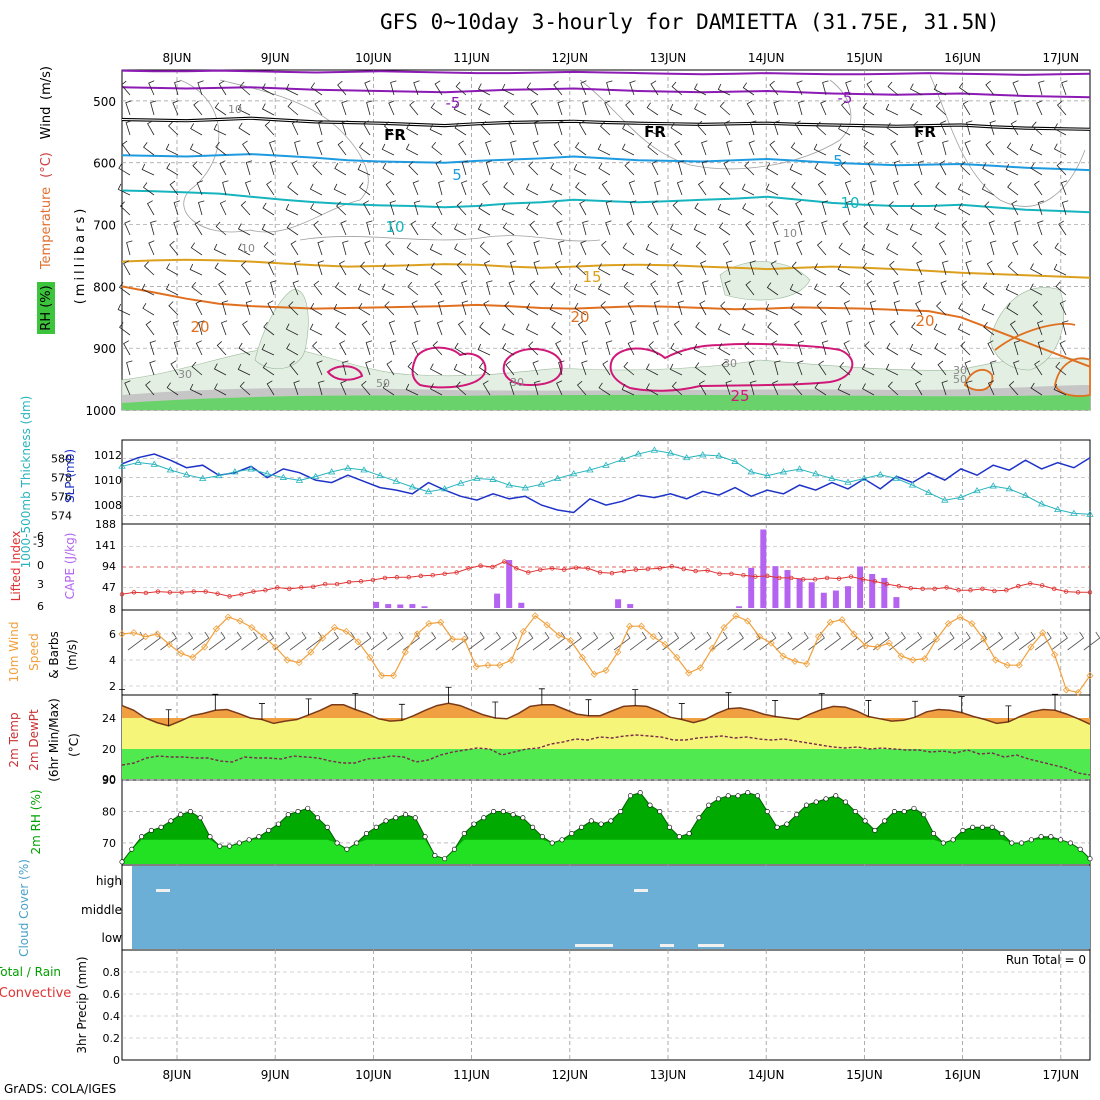 The image size is (1100, 1100). Describe the element at coordinates (838, 161) in the screenshot. I see `contour-label: 5` at that location.